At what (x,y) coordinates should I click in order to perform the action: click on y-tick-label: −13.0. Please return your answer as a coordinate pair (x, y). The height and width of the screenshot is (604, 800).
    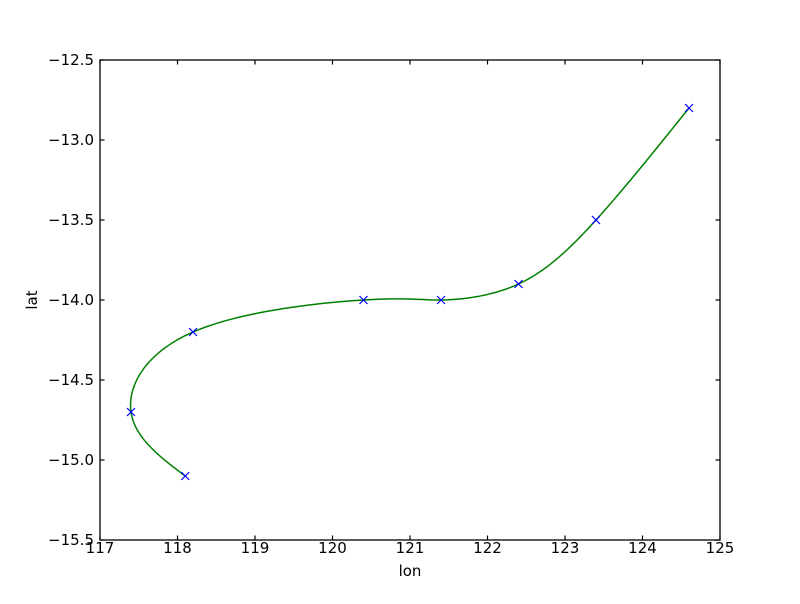
    Looking at the image, I should click on (71, 140).